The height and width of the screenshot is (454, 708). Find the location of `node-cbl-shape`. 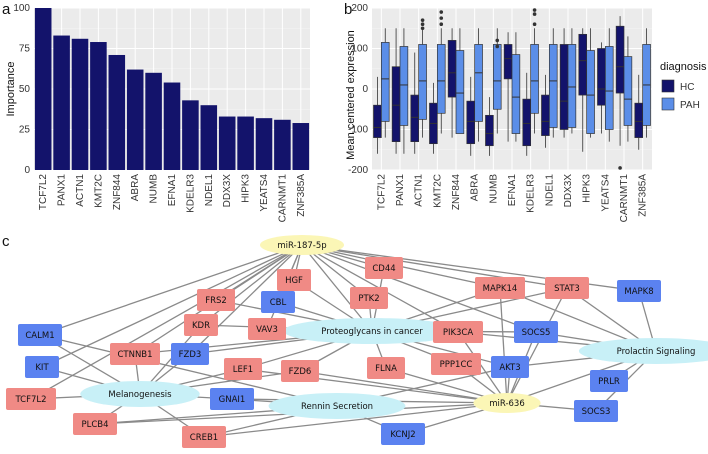

node-cbl-shape is located at coordinates (278, 302).